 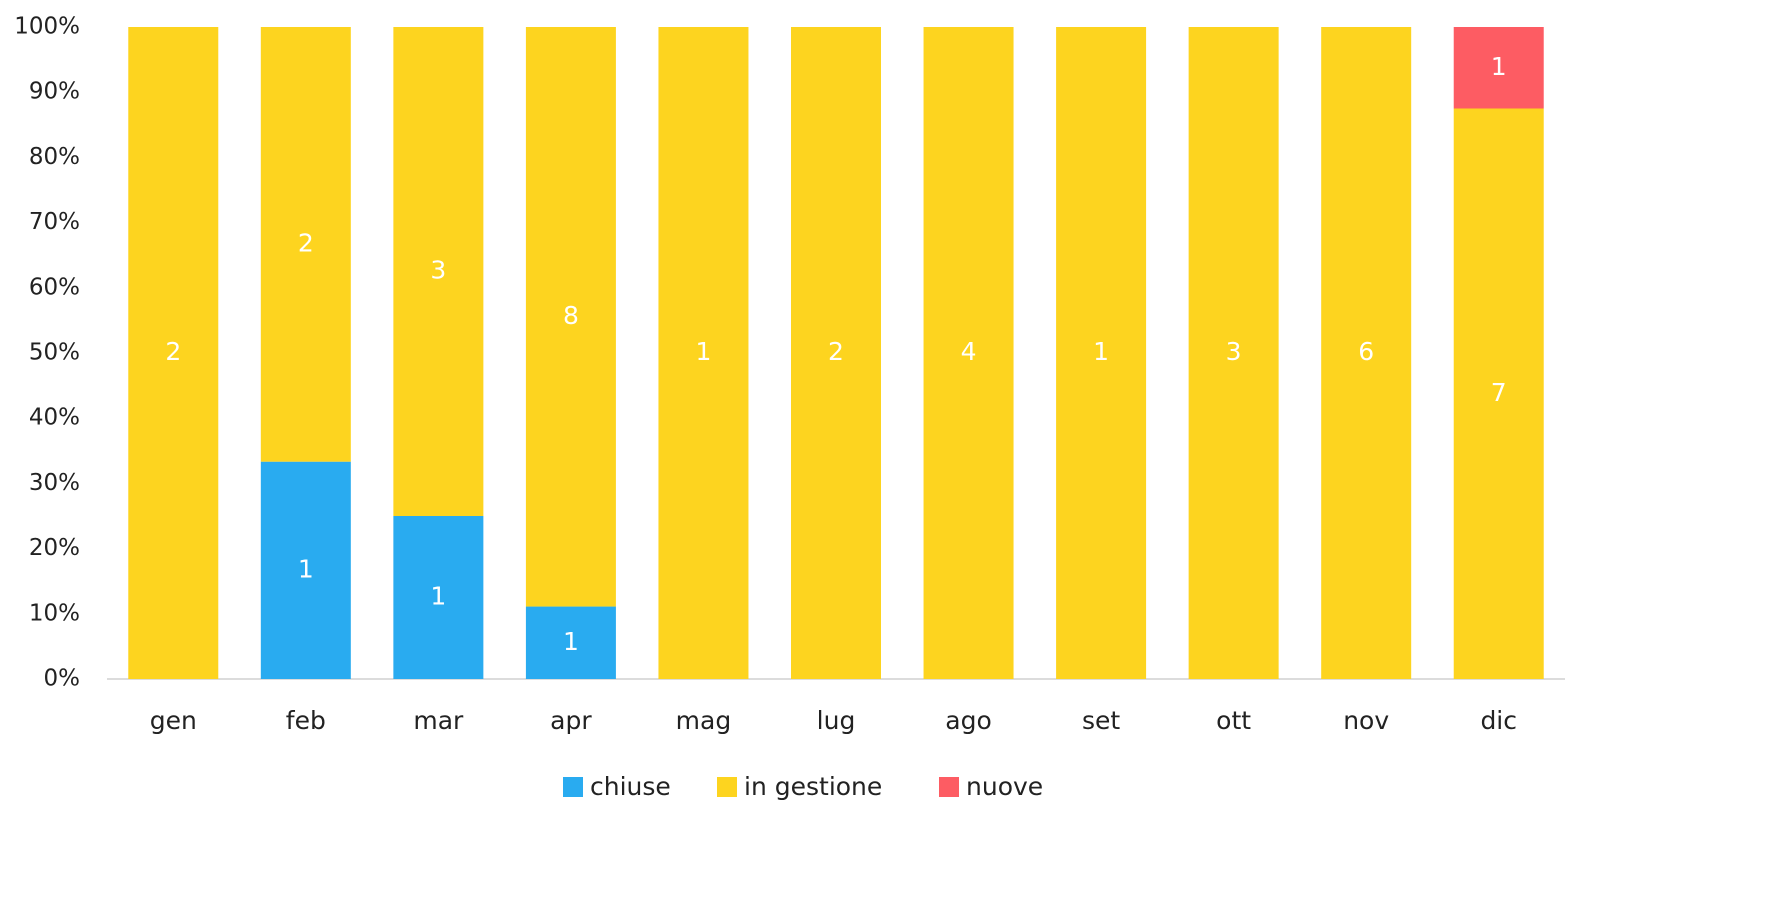 I want to click on y-tick-label: 80%, so click(x=54, y=157).